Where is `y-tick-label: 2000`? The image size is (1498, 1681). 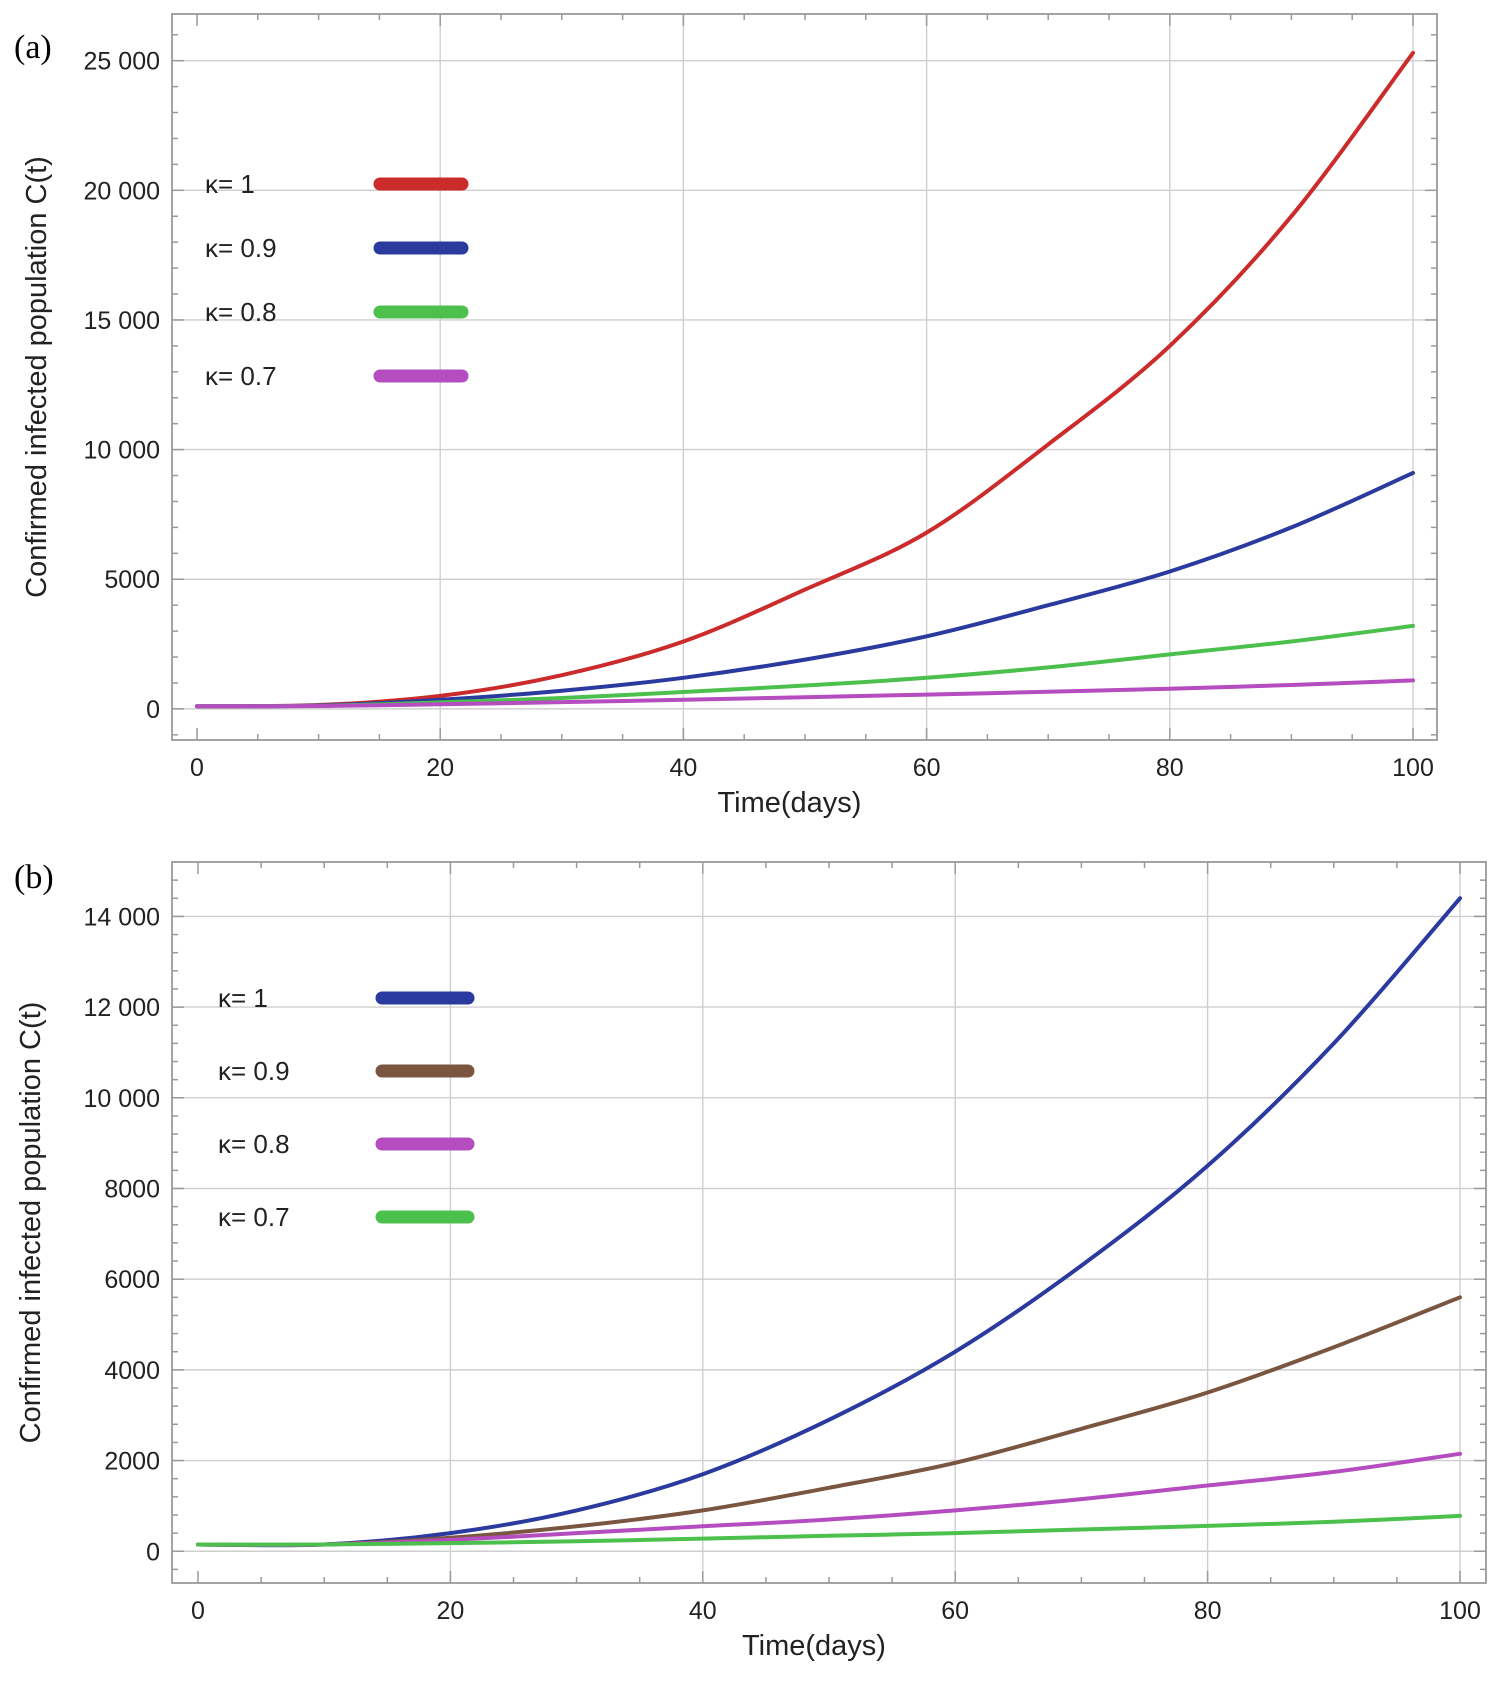 y-tick-label: 2000 is located at coordinates (132, 1462).